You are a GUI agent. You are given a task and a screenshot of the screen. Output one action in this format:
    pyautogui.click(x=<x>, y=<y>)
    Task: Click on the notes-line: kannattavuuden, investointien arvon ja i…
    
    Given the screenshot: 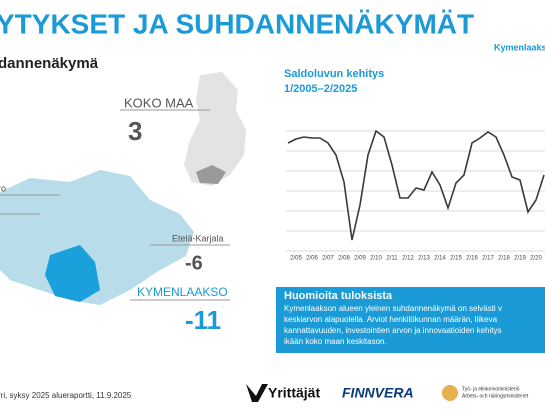 What is the action you would take?
    pyautogui.click(x=392, y=330)
    